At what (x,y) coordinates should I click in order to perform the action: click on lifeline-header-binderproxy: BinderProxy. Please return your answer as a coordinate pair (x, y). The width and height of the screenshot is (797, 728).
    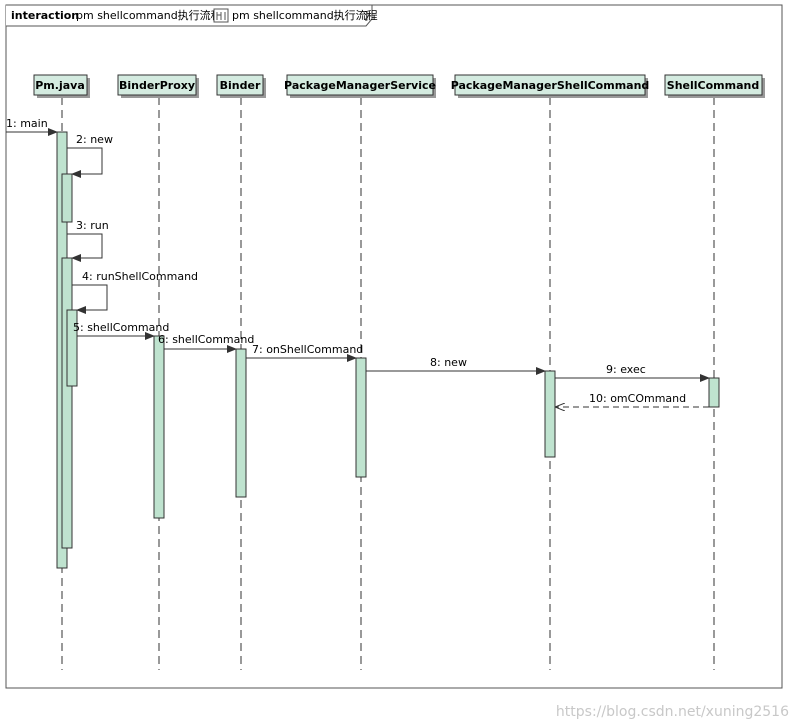
    Looking at the image, I should click on (158, 86).